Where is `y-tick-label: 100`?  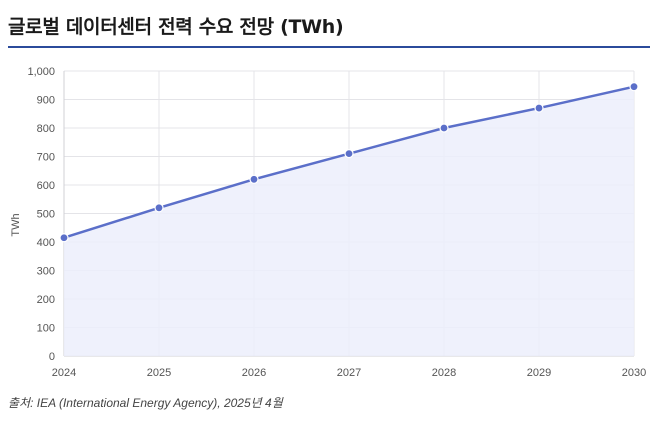 y-tick-label: 100 is located at coordinates (46, 329).